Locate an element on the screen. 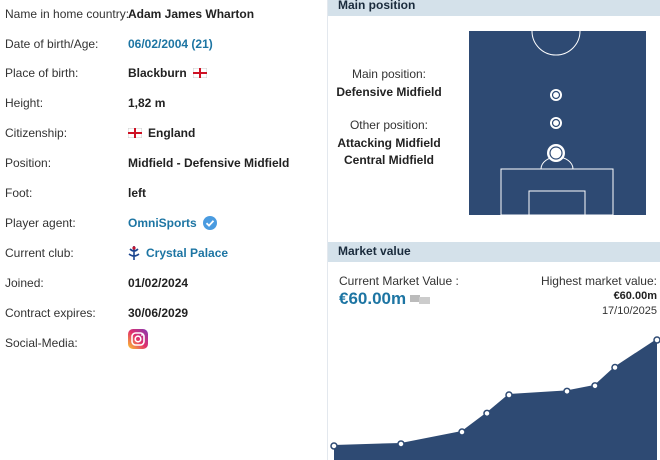 This screenshot has height=460, width=660. label: Height: is located at coordinates (24, 103).